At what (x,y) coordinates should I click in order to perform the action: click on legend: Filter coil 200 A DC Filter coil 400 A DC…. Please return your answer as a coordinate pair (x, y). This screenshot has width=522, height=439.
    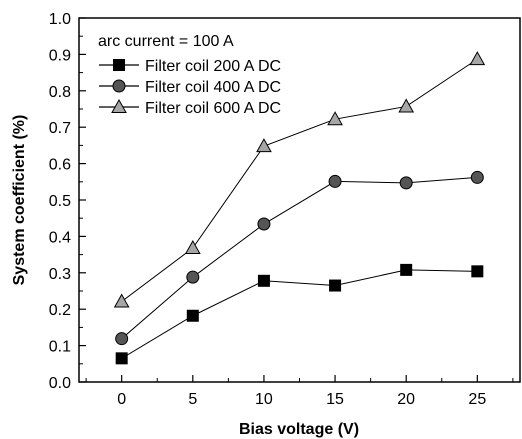
    Looking at the image, I should click on (190, 87).